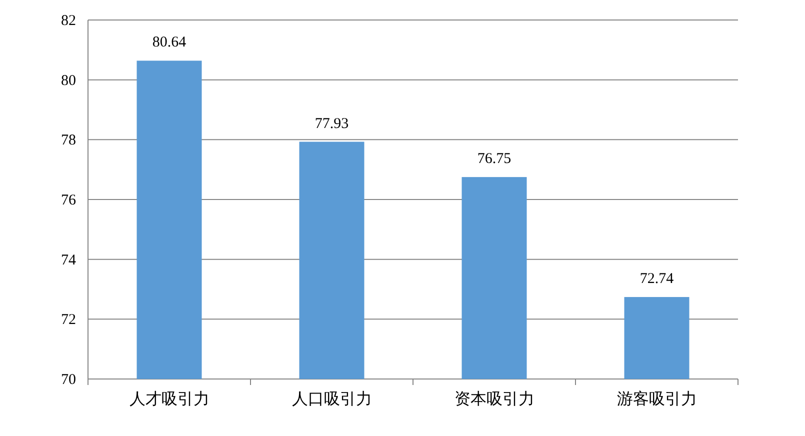  What do you see at coordinates (169, 42) in the screenshot?
I see `data-label: 80.64` at bounding box center [169, 42].